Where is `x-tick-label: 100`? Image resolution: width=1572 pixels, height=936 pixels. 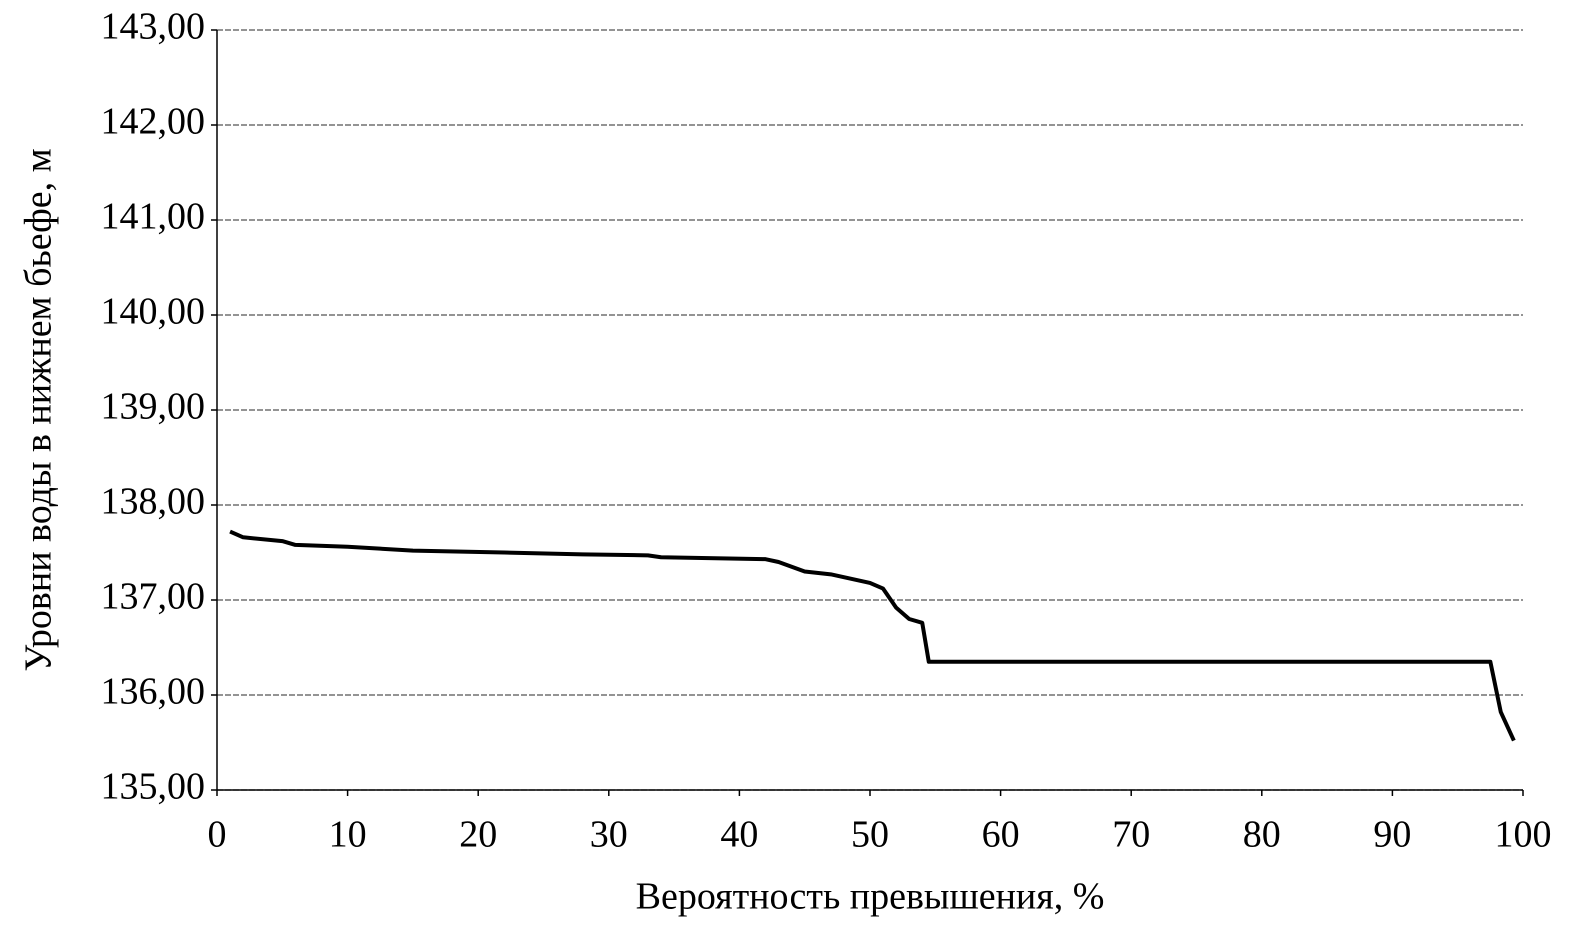 x-tick-label: 100 is located at coordinates (1523, 835).